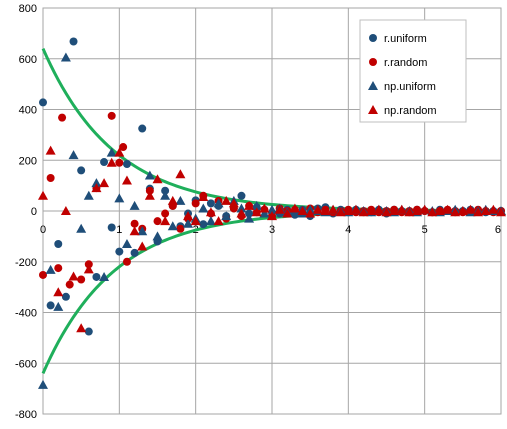 This screenshot has width=507, height=429. Describe the element at coordinates (28, 9) in the screenshot. I see `y-tick-label: 800` at that location.